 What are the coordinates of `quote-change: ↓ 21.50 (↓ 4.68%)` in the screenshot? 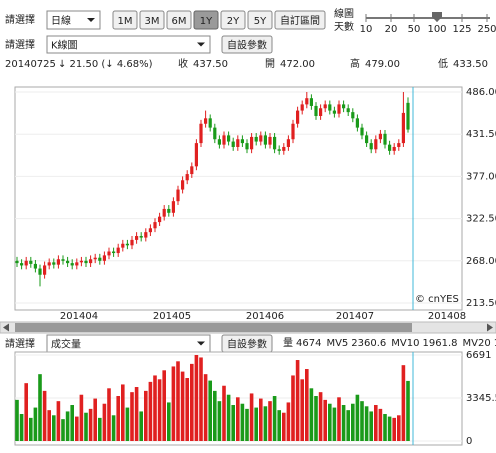 It's located at (105, 64).